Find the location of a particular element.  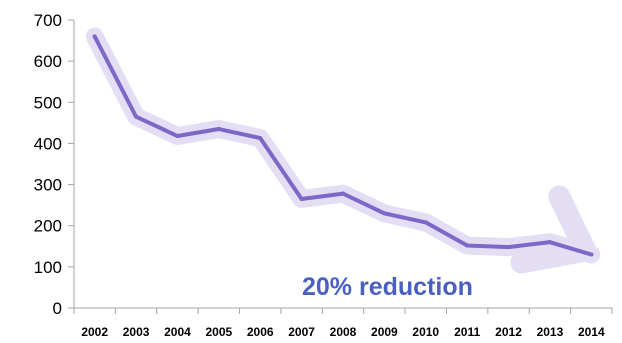

y-tick-label: 300 is located at coordinates (48, 185).